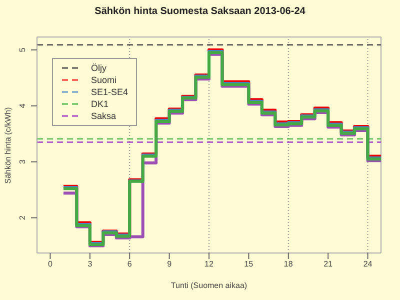  I want to click on x-tick-label: 18, so click(289, 264).